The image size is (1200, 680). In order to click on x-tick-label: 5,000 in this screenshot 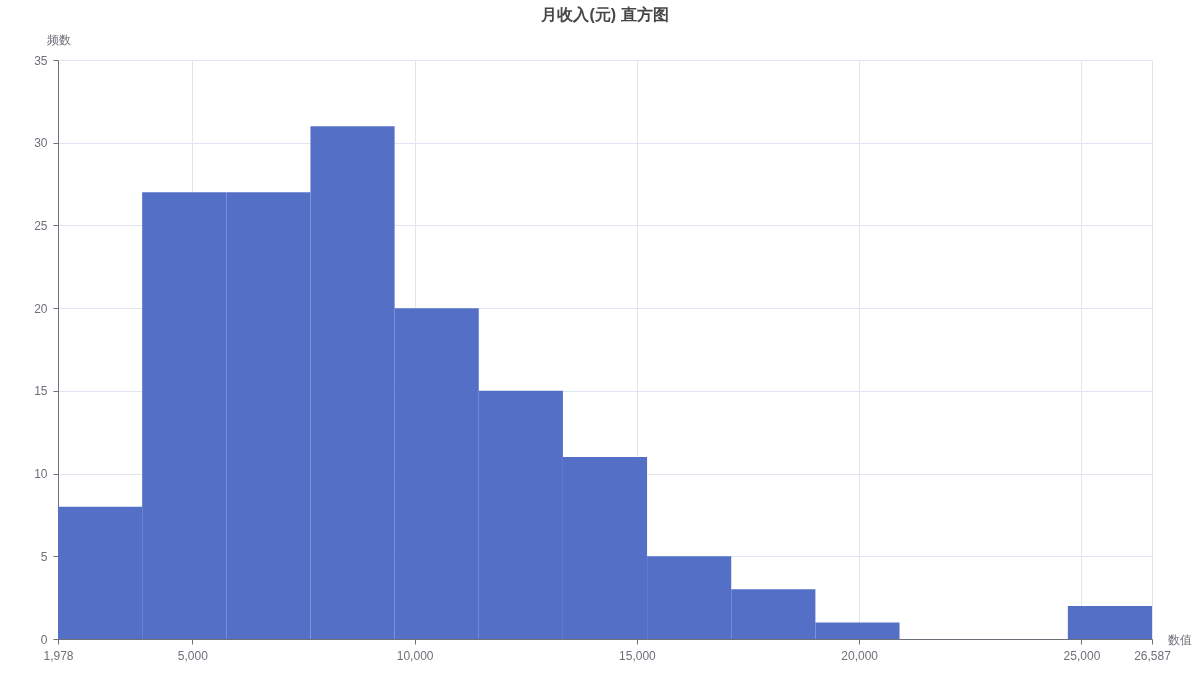, I will do `click(193, 655)`.